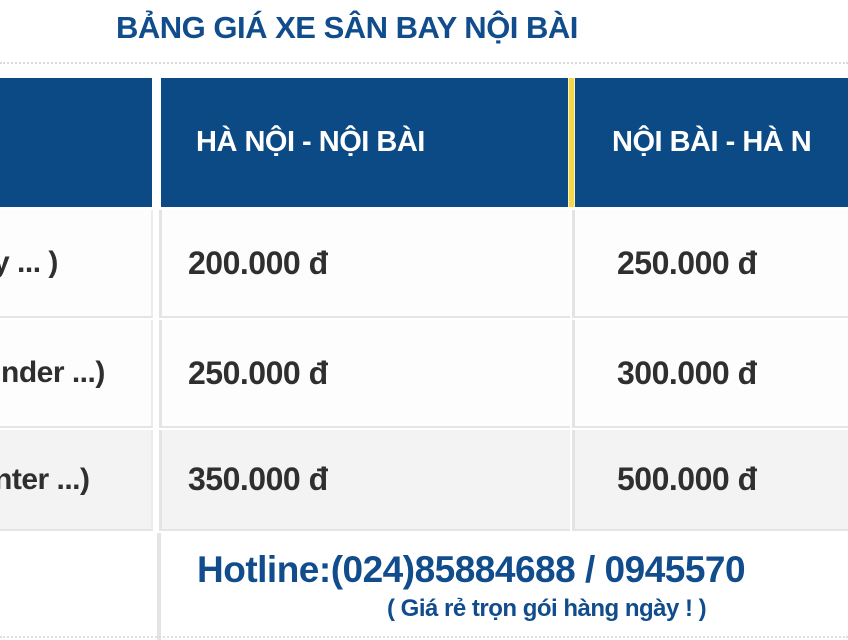 The image size is (848, 640). I want to click on header-route1-cell: HÀ NỘI - NỘI BÀI, so click(364, 142).